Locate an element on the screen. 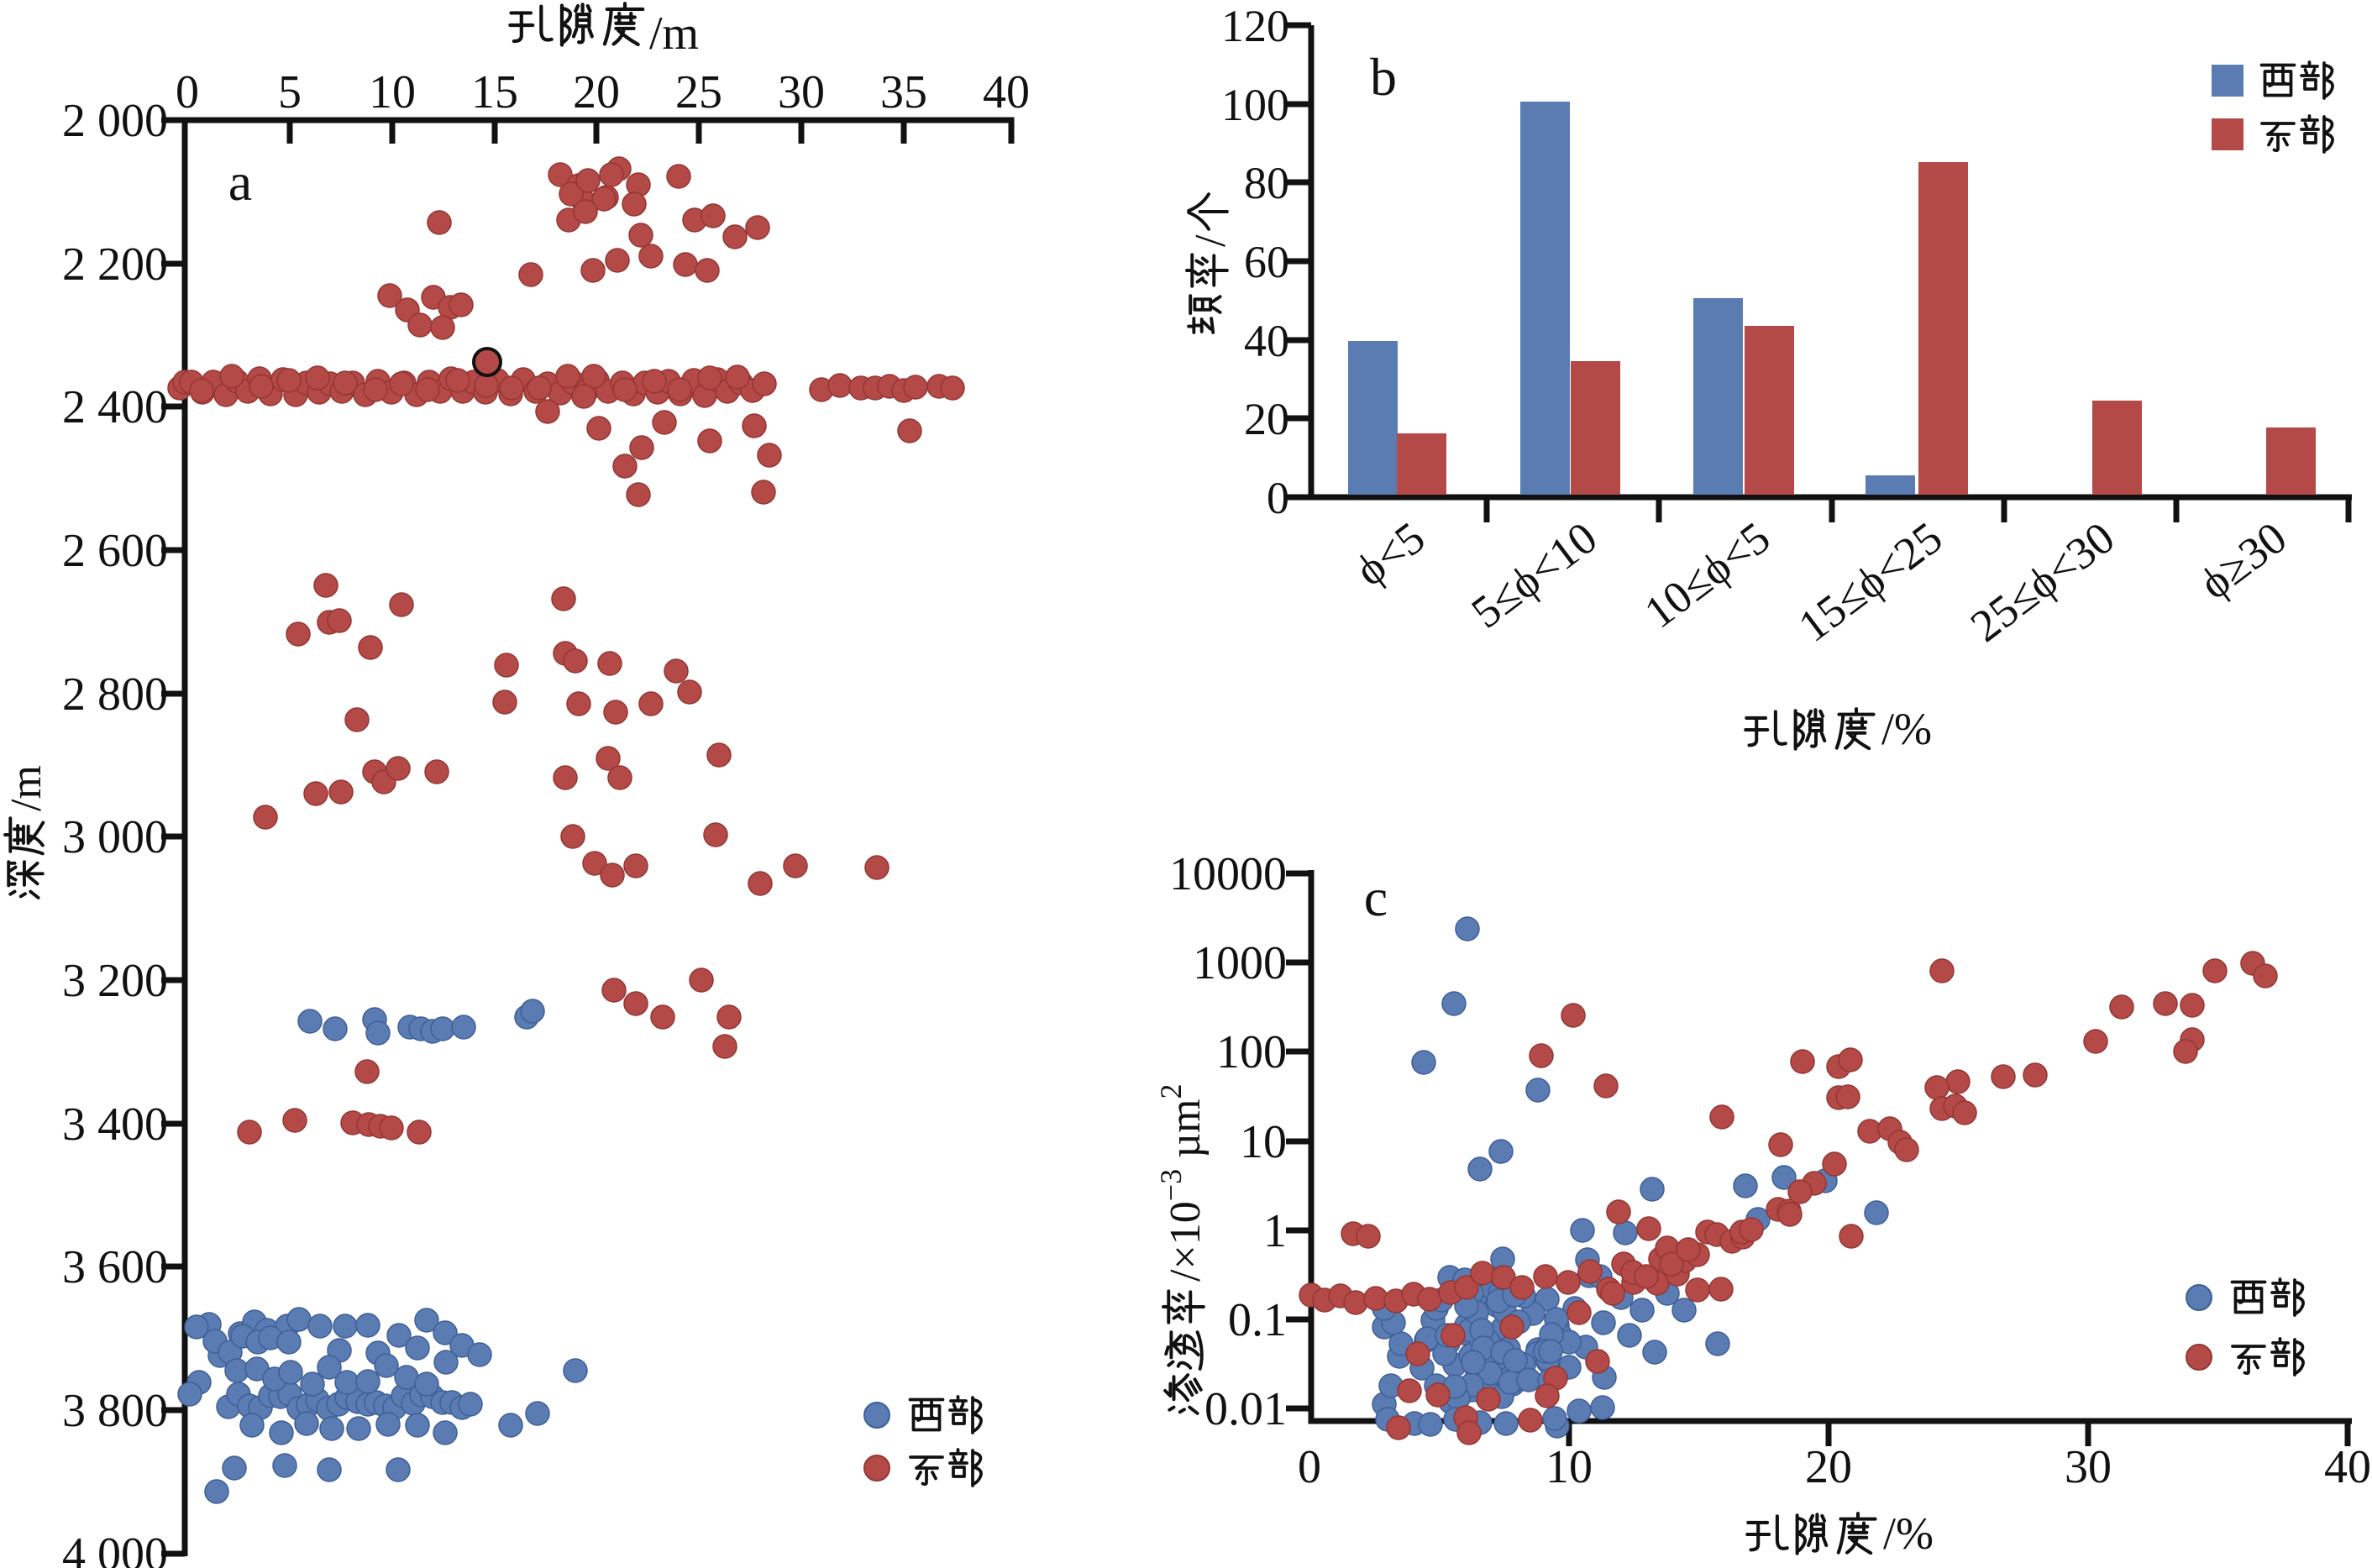 Image resolution: width=2372 pixels, height=1568 pixels. svg-text: 3 200 is located at coordinates (115, 981).